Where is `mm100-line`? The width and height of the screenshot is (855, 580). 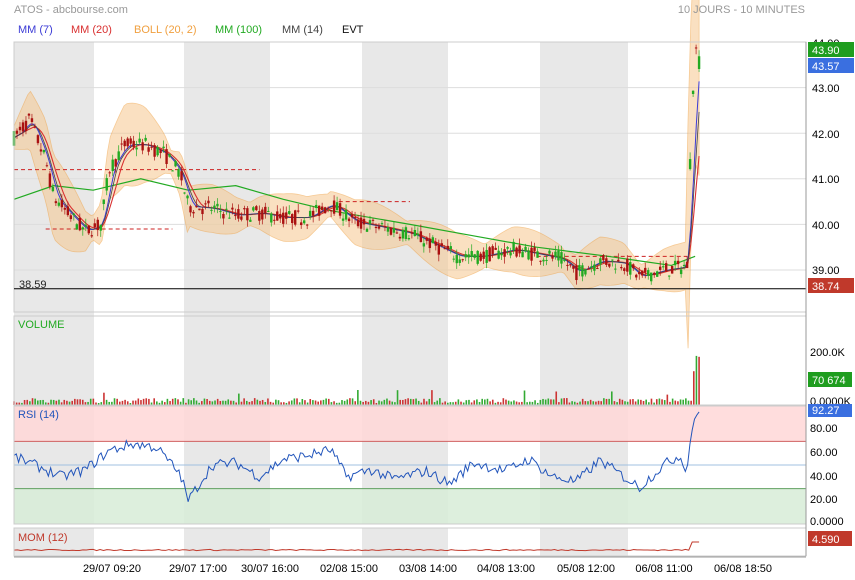 mm100-line is located at coordinates (354, 222).